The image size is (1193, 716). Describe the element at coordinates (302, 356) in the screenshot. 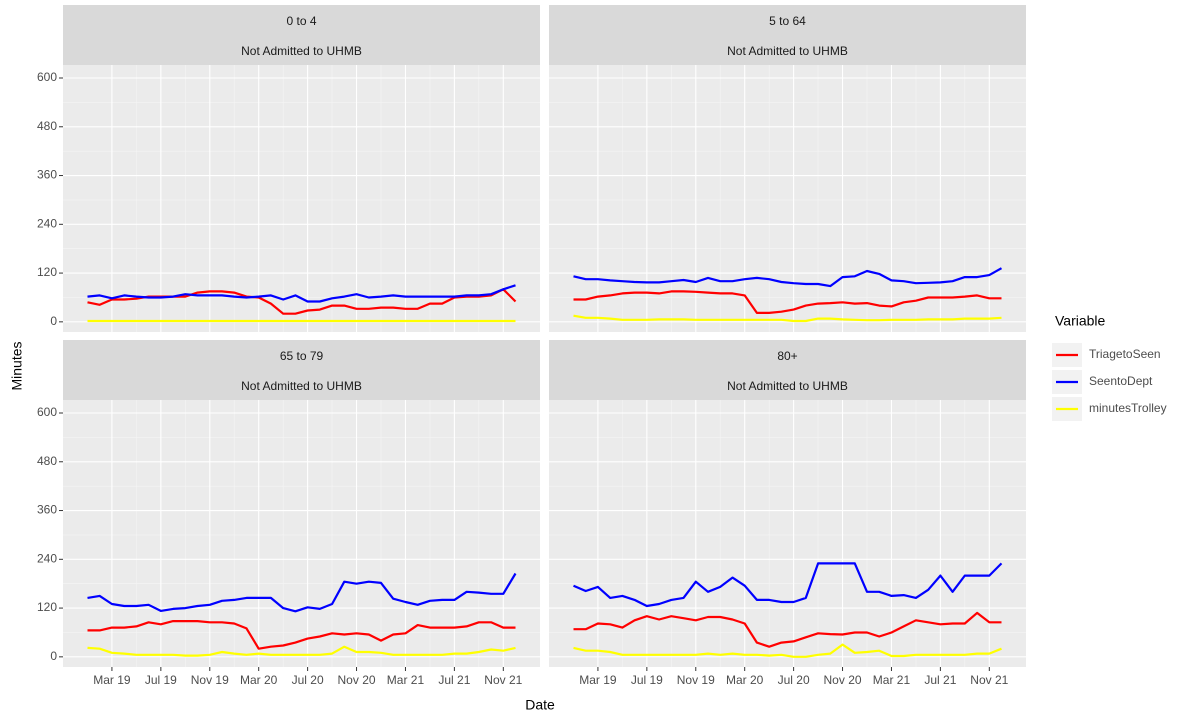

I see `facet-label: 65 to 79` at that location.